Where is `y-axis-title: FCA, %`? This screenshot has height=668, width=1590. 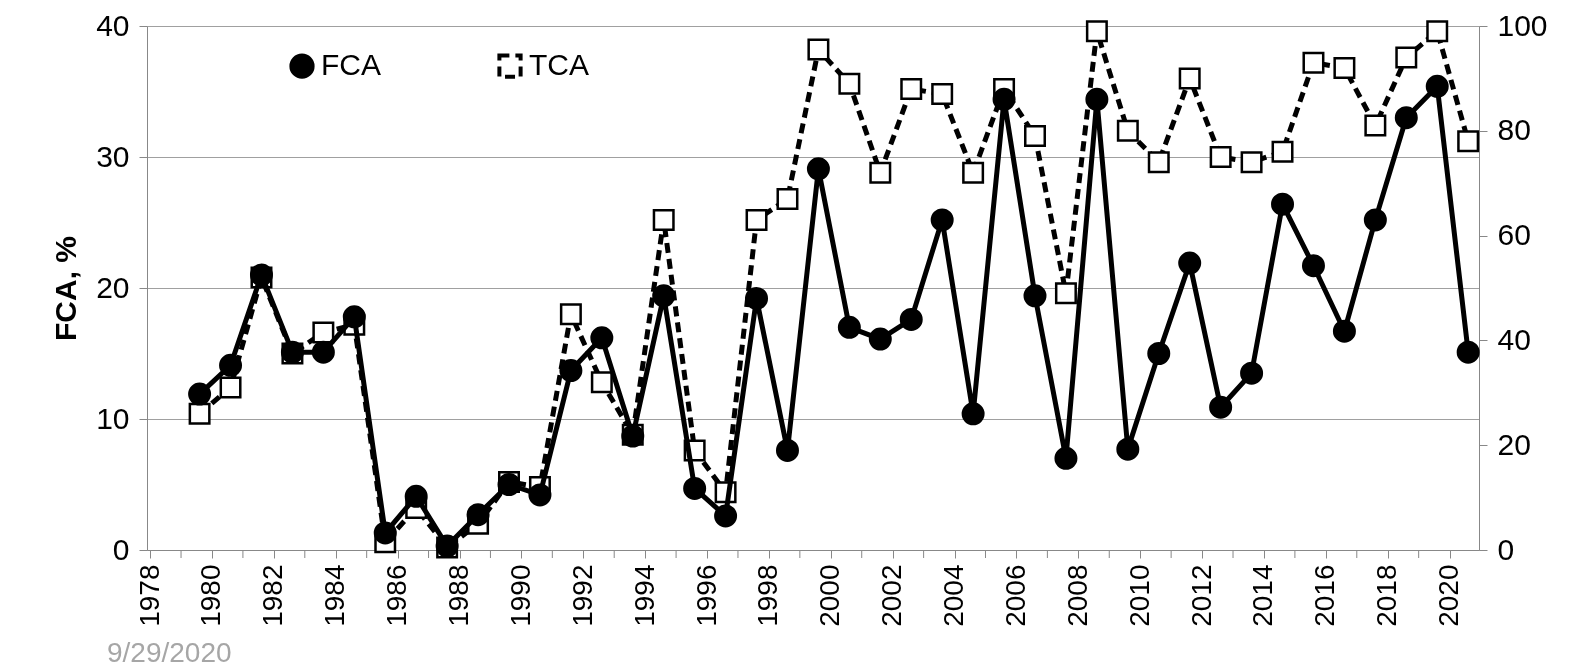 y-axis-title: FCA, % is located at coordinates (66, 288).